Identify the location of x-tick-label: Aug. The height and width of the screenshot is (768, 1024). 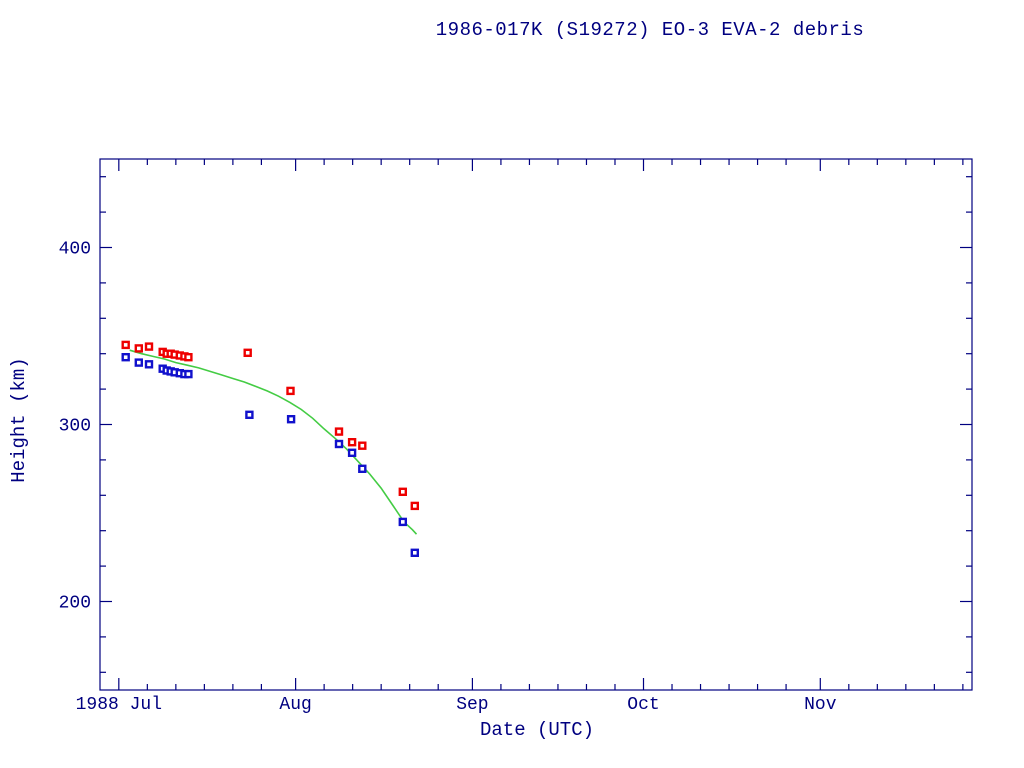
(295, 705).